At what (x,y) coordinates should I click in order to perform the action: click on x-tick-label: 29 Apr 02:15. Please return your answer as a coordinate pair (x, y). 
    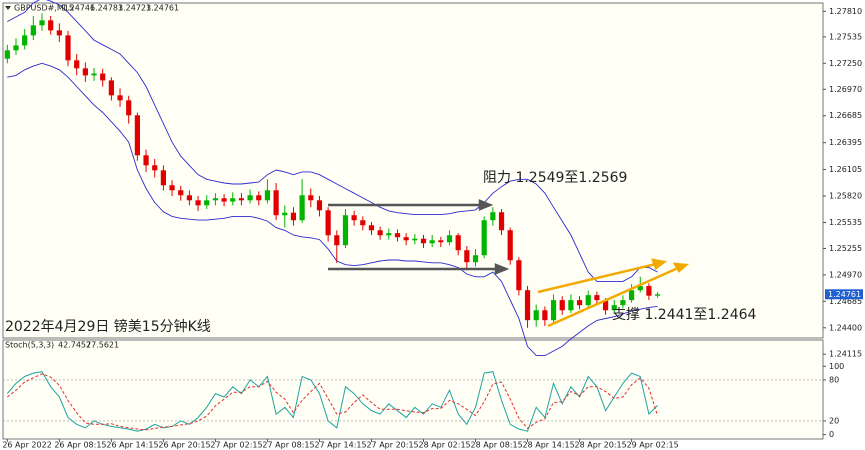
    Looking at the image, I should click on (653, 445).